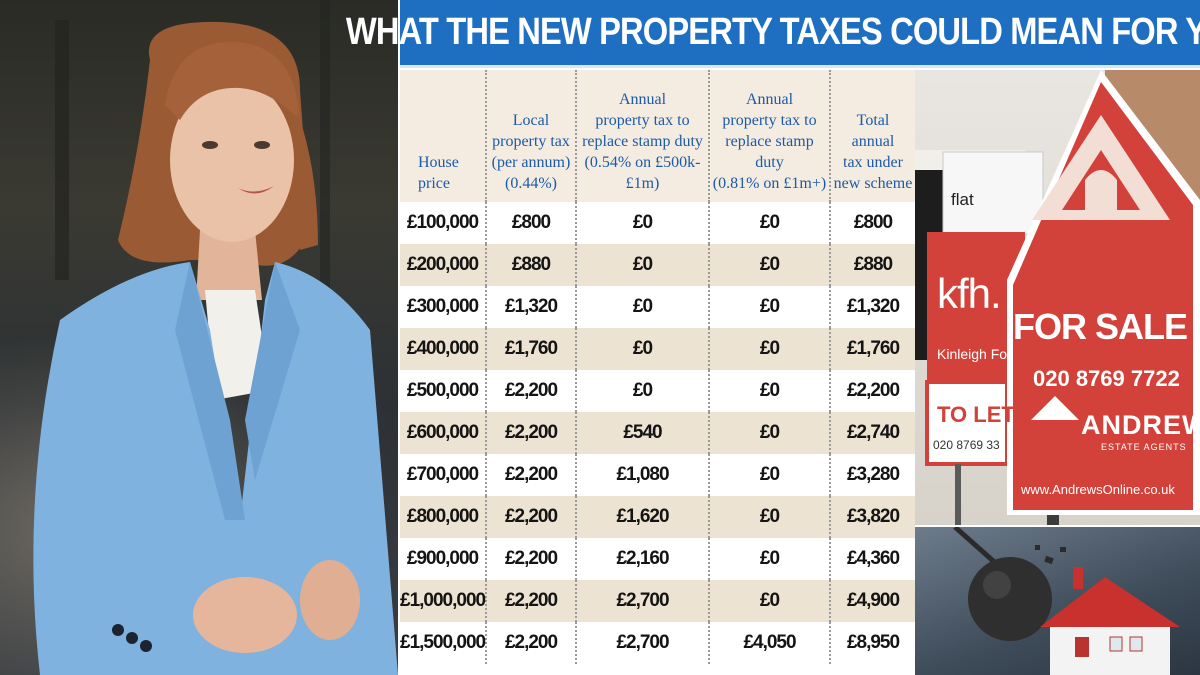 The width and height of the screenshot is (1200, 675). I want to click on column-header-4: Total annual tax under new scheme, so click(872, 136).